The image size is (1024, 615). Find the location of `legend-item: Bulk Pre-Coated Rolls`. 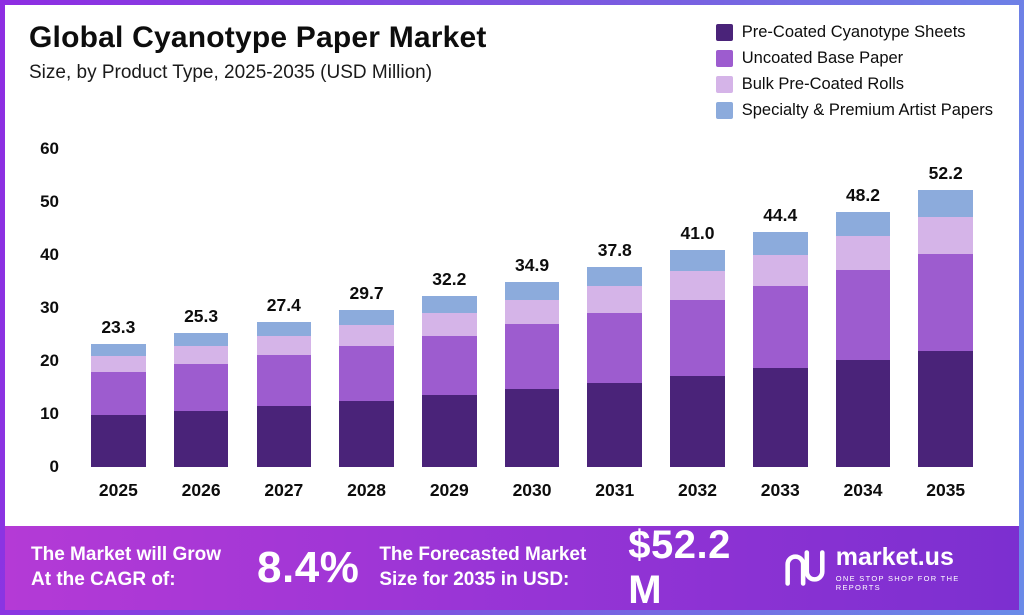

legend-item: Bulk Pre-Coated Rolls is located at coordinates (854, 84).